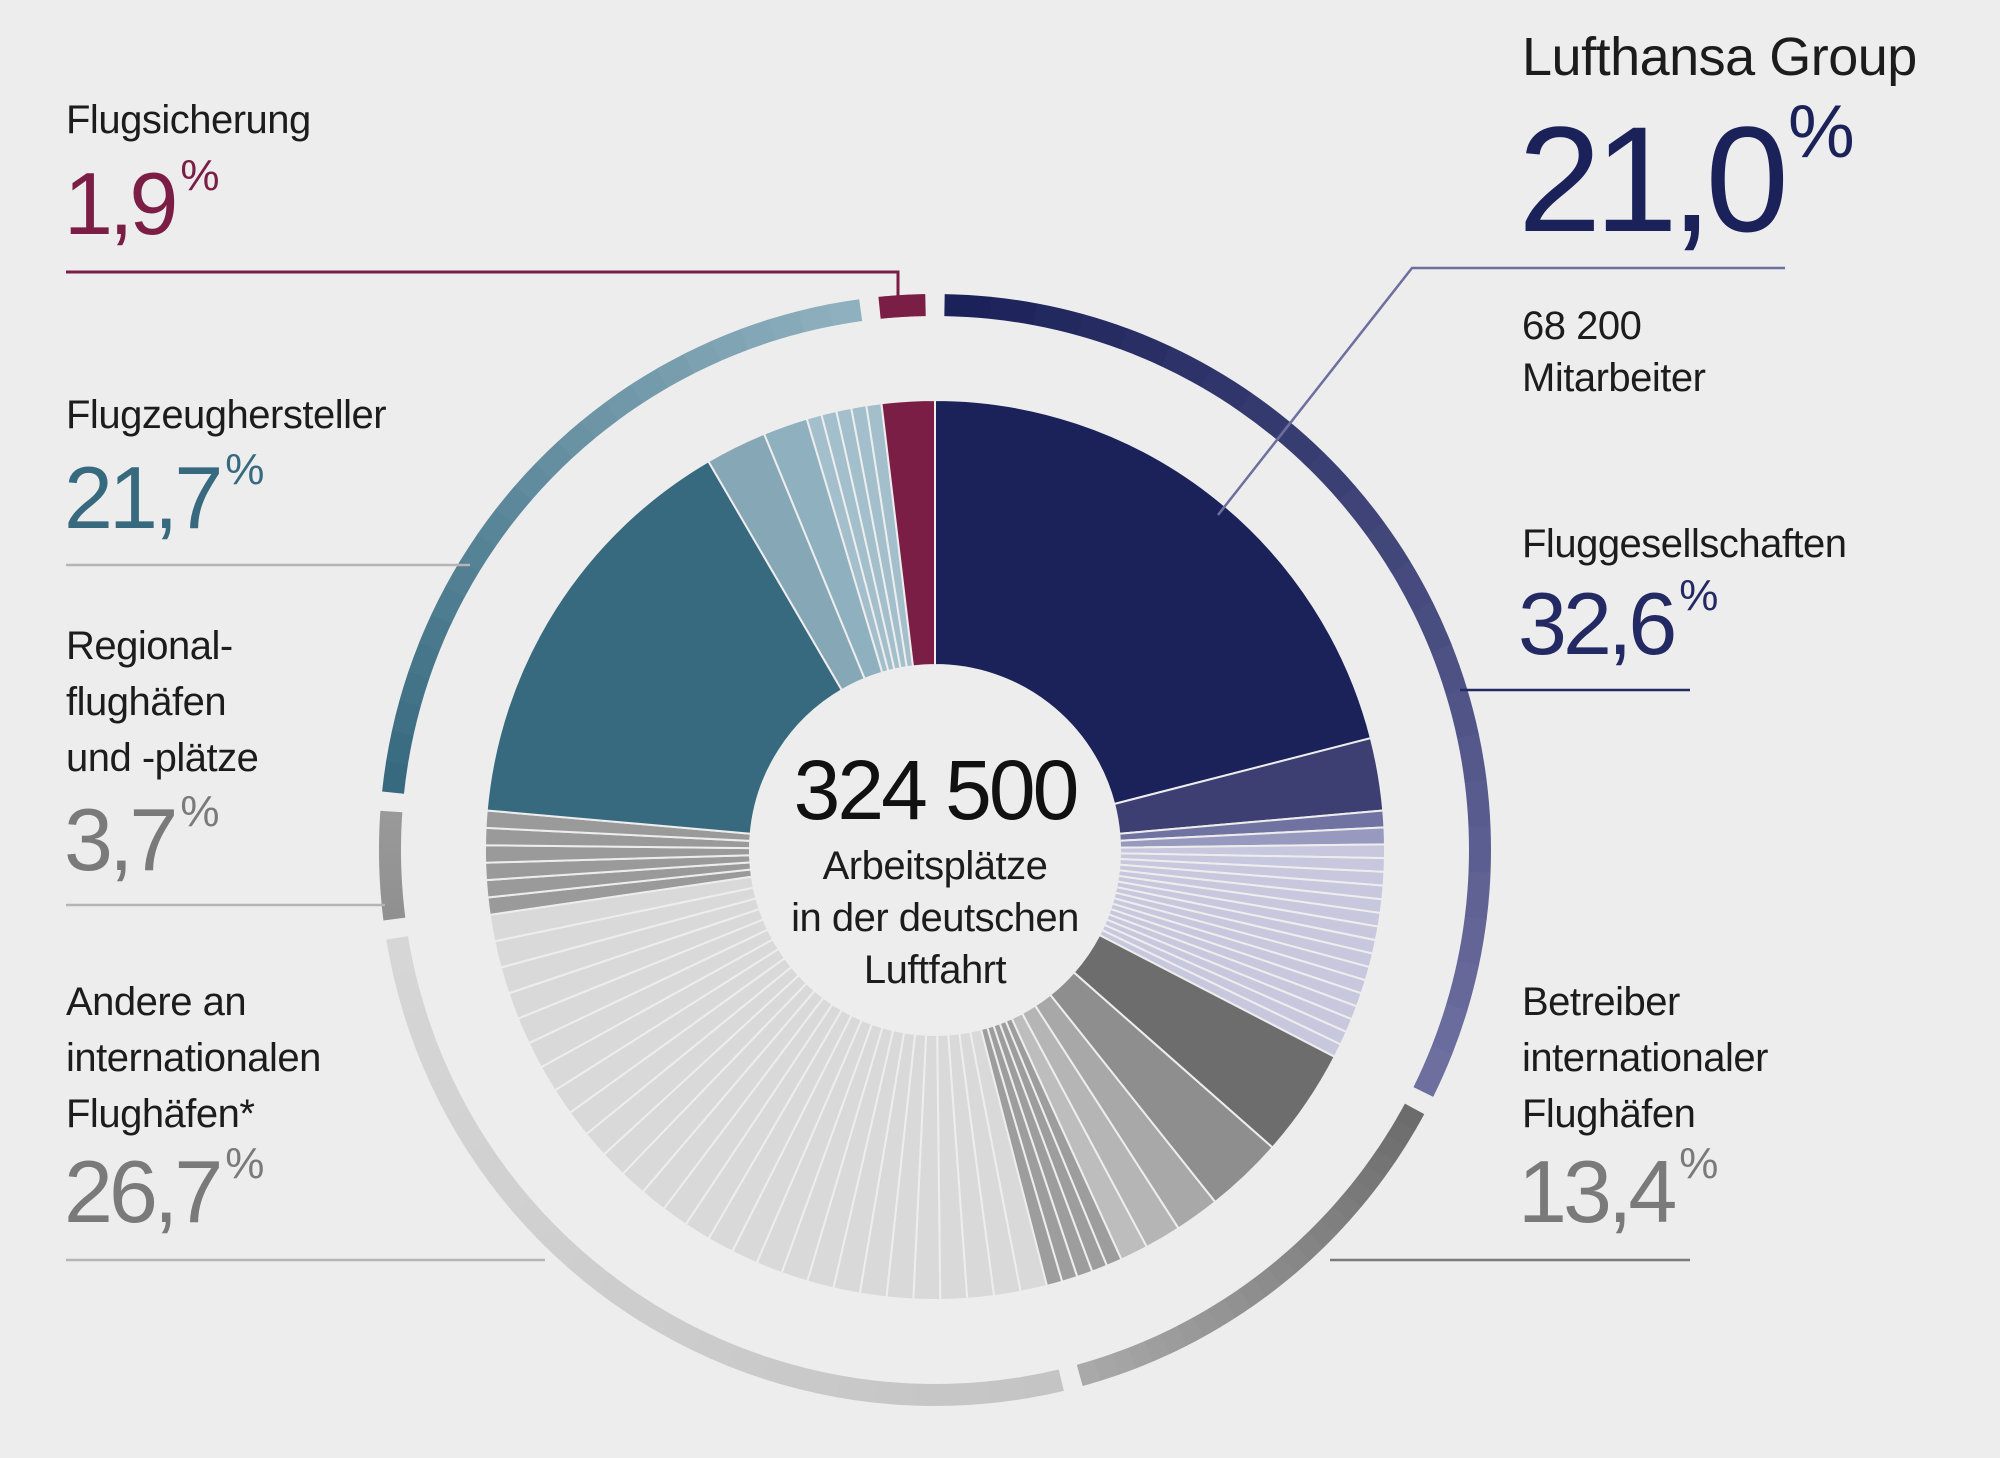  Describe the element at coordinates (1618, 1190) in the screenshot. I see `percent-betreiber: 13,4%` at that location.